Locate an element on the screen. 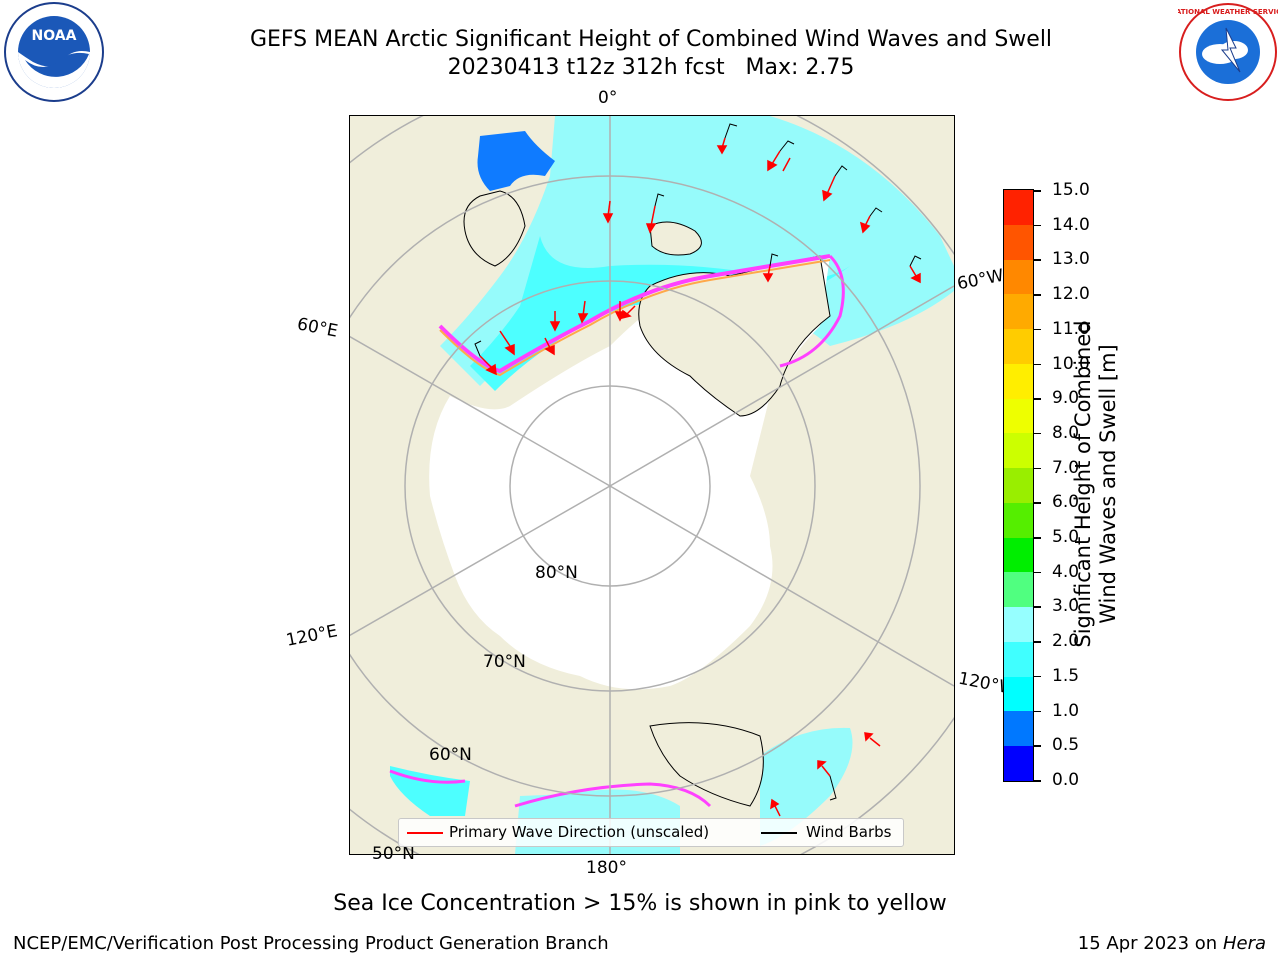  colorbar-tick-label: 1.0 is located at coordinates (1066, 710).